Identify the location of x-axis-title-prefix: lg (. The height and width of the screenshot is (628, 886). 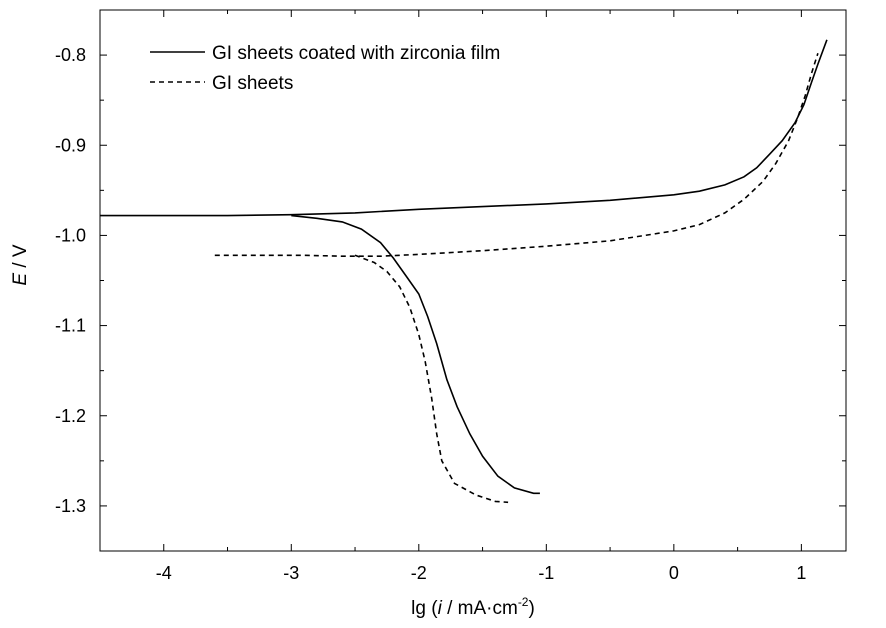
(424, 608).